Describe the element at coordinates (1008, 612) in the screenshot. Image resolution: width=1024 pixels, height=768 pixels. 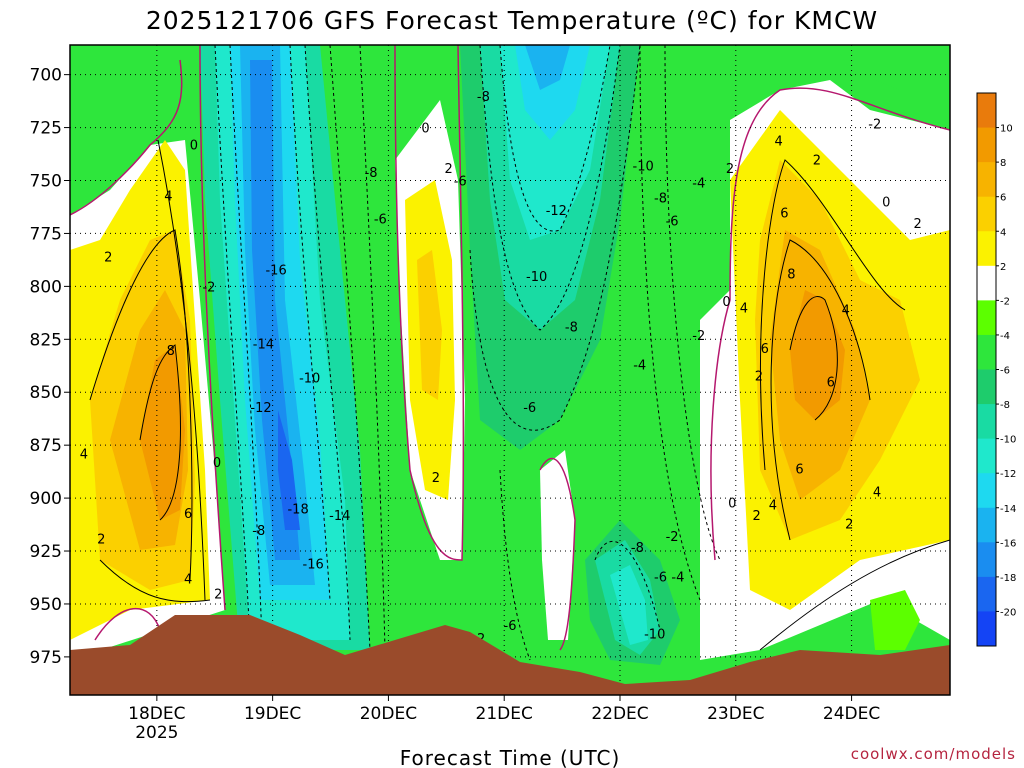
I see `colorbar-label: -20` at that location.